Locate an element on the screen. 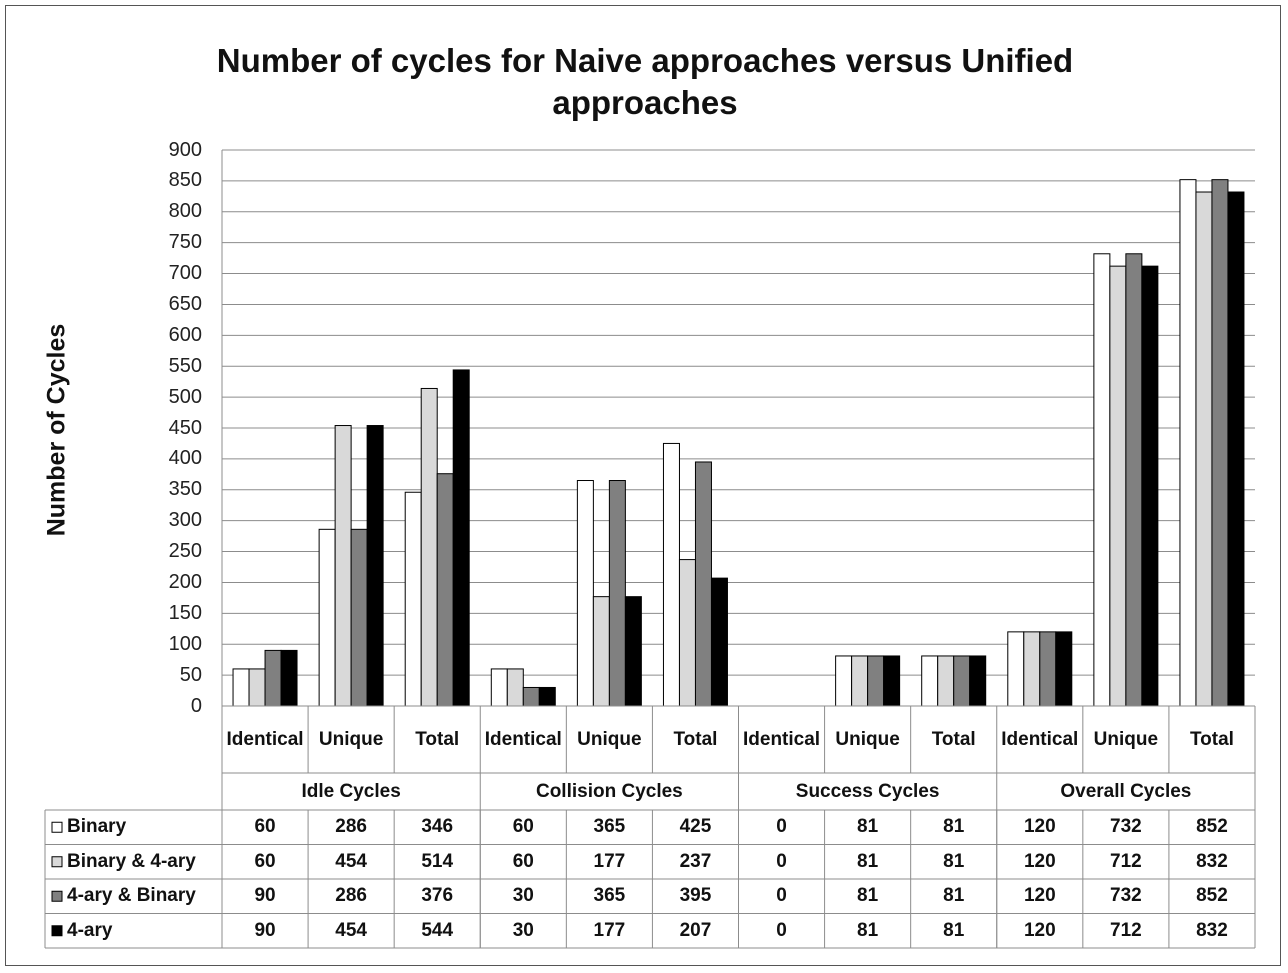 The image size is (1288, 973). table-cell: 237 is located at coordinates (695, 861).